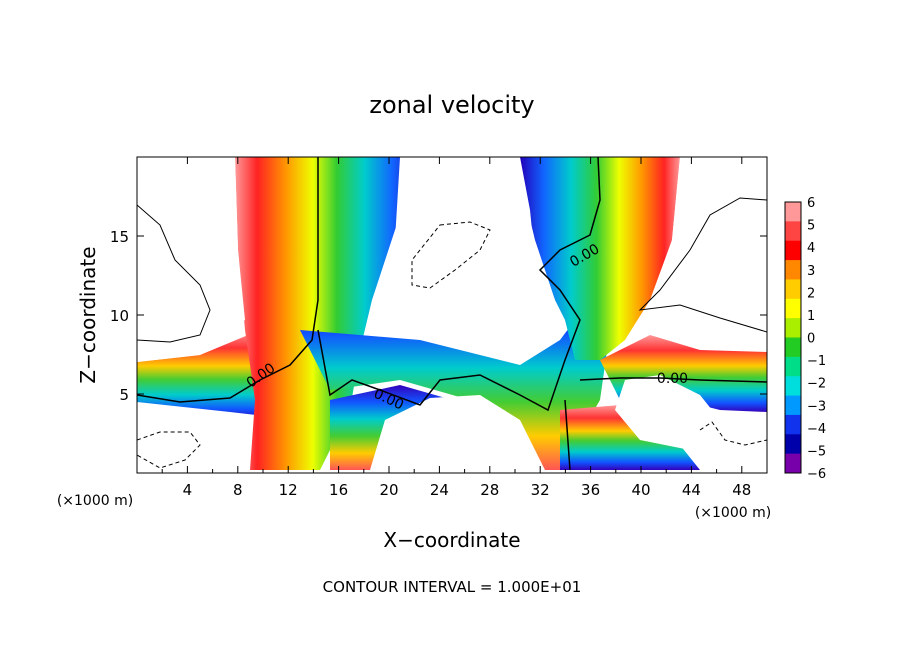 This screenshot has height=654, width=904. Describe the element at coordinates (119, 237) in the screenshot. I see `y-tick-label: 15` at that location.